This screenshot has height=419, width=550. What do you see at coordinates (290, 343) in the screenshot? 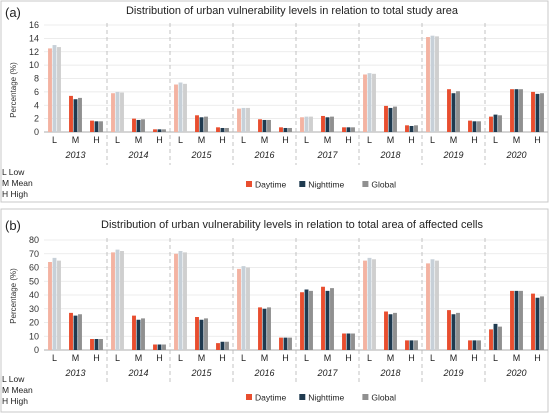
I see `panel-b-bar-2016-H-global` at bounding box center [290, 343].